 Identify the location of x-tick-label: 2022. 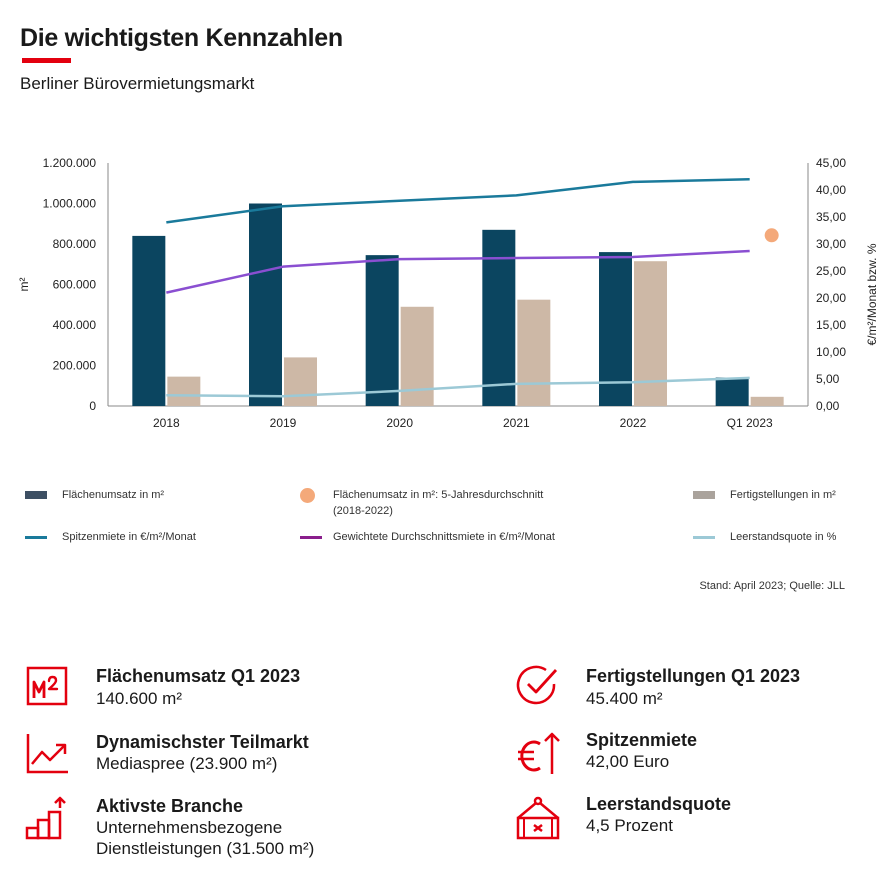
(633, 423).